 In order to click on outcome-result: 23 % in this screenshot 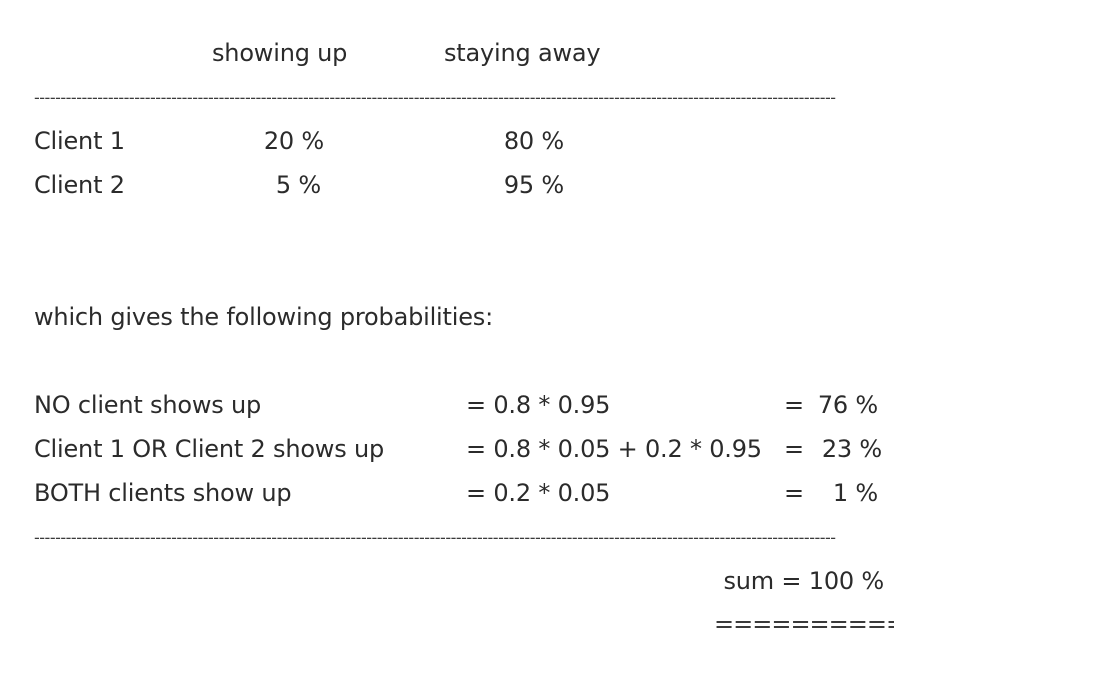, I will do `click(851, 449)`.